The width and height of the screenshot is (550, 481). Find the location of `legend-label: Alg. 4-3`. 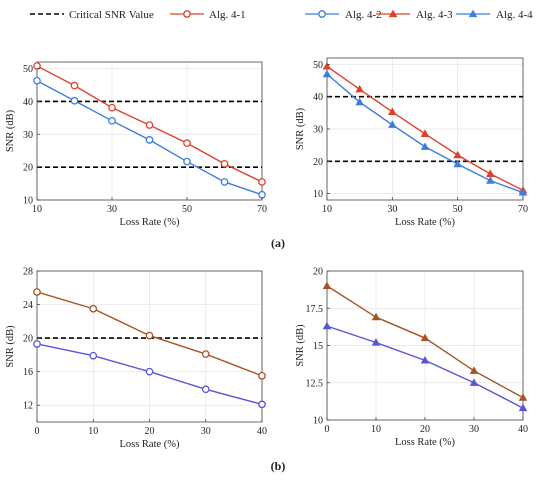

legend-label: Alg. 4-3 is located at coordinates (434, 15).